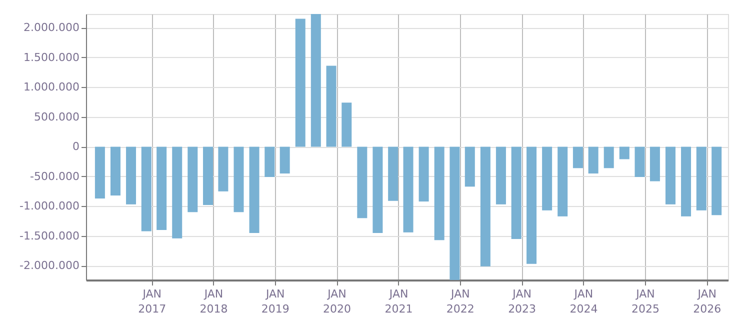  I want to click on x-tick-label: JAN 2018, so click(214, 300).